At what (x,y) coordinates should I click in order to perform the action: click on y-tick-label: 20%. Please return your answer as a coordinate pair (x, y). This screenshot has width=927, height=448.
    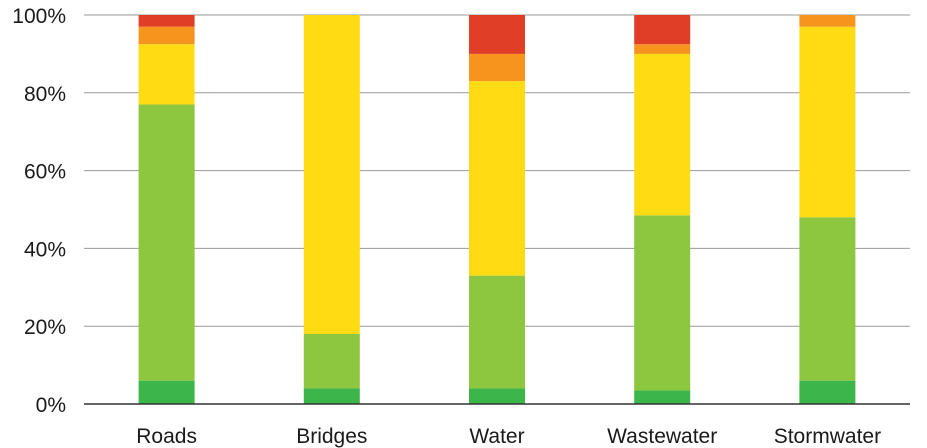
    Looking at the image, I should click on (45, 327).